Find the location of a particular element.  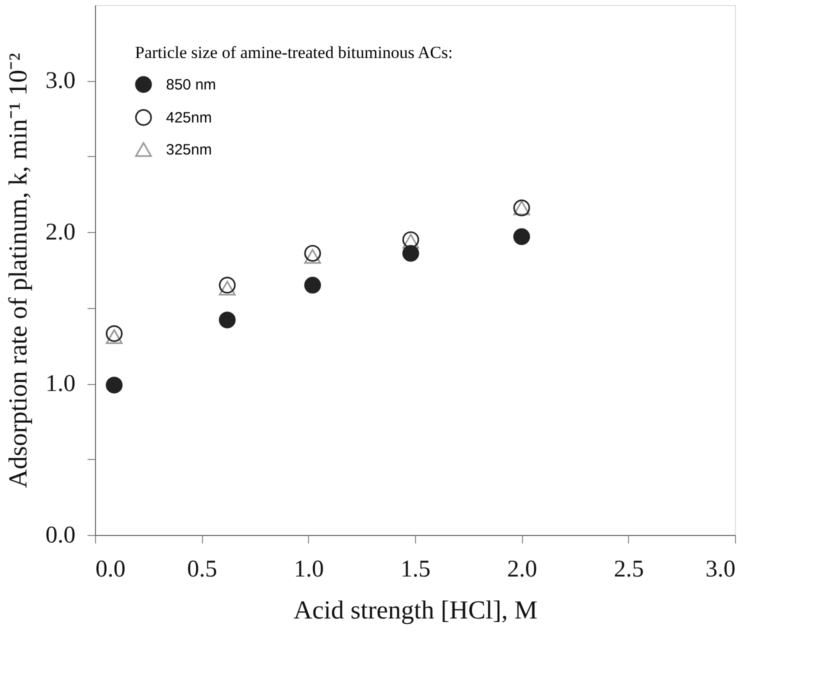

legend-label: 425nm is located at coordinates (189, 118).